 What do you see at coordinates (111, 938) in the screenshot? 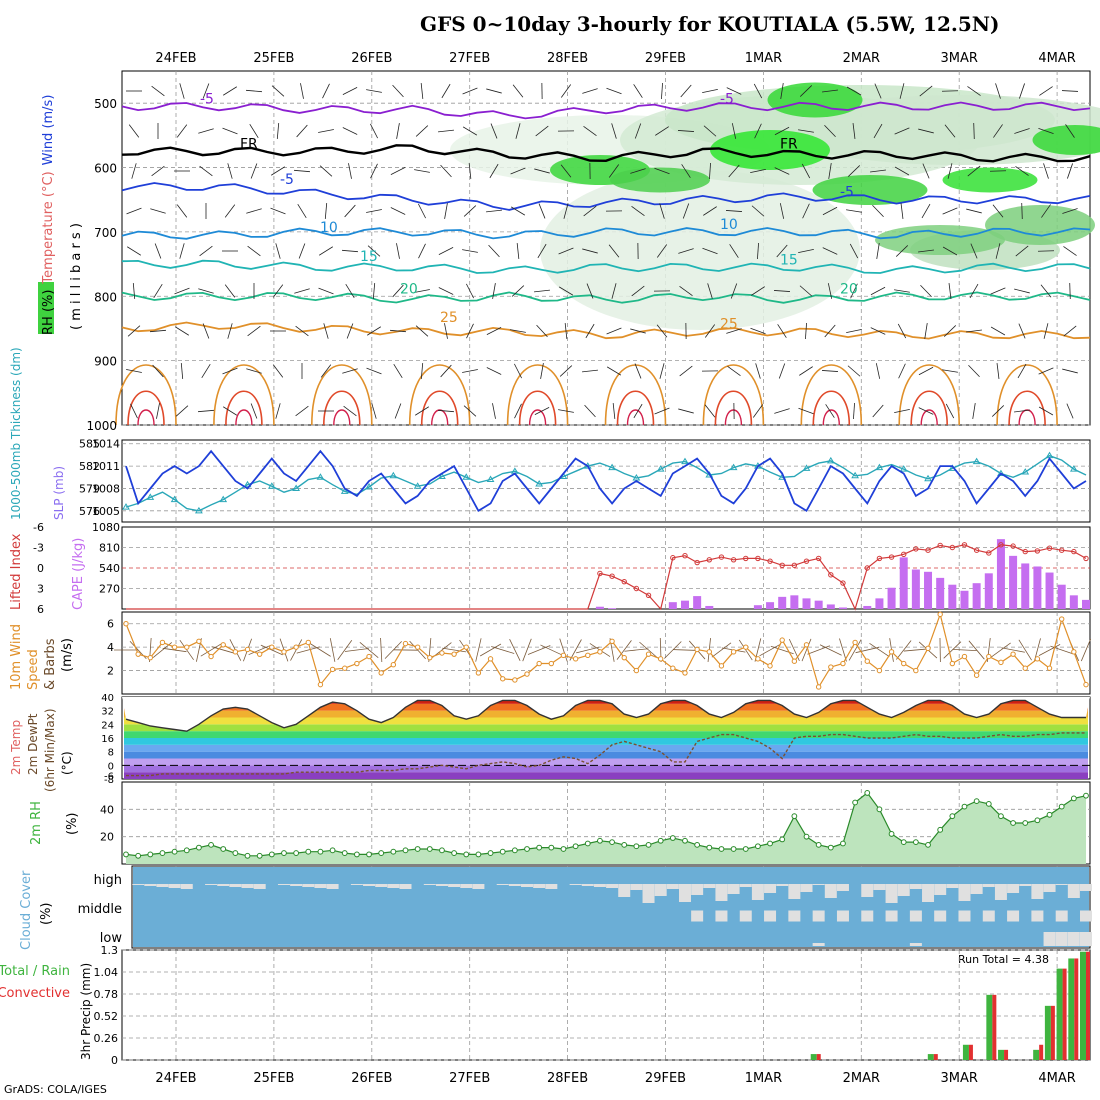
I see `cloud-level-label: low` at bounding box center [111, 938].